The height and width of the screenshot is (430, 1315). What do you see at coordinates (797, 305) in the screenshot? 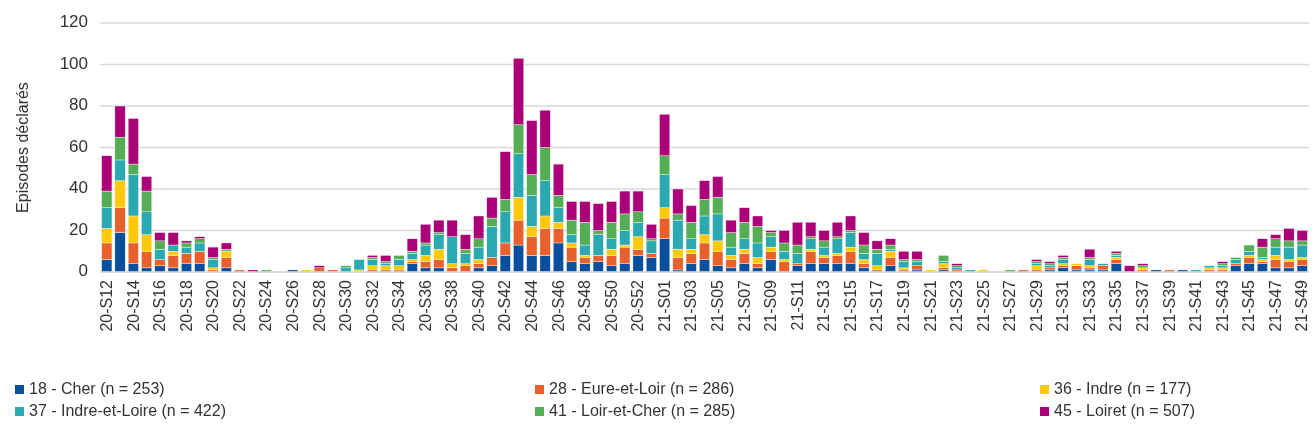
I see `x-tick-label: 21-S11` at bounding box center [797, 305].